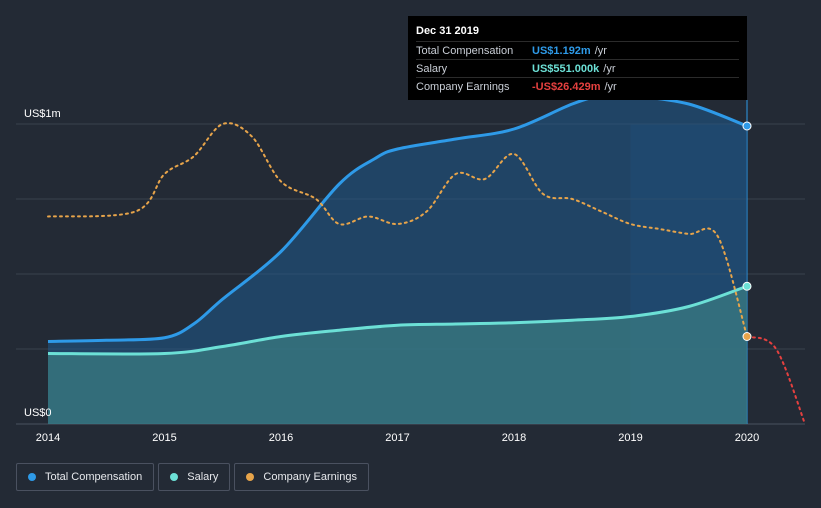 The height and width of the screenshot is (508, 821). What do you see at coordinates (561, 50) in the screenshot?
I see `tooltip-value: US$1.192m` at bounding box center [561, 50].